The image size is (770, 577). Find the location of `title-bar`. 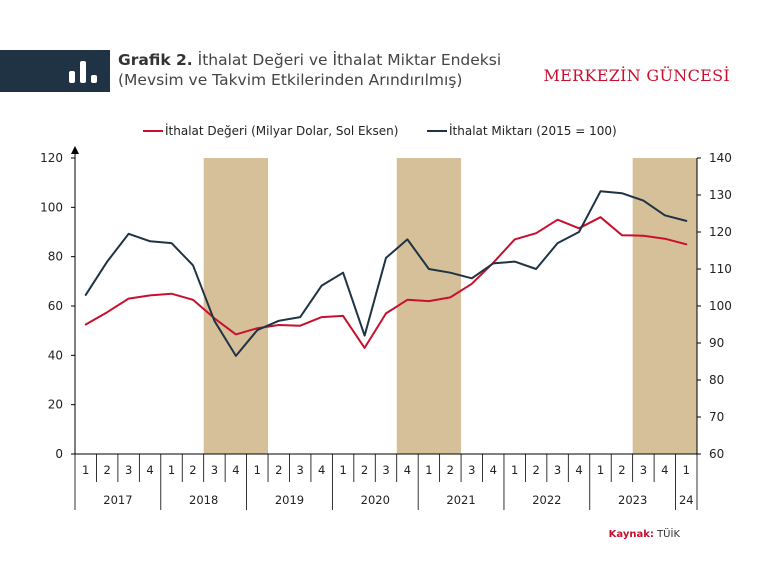

title-bar is located at coordinates (55, 71).